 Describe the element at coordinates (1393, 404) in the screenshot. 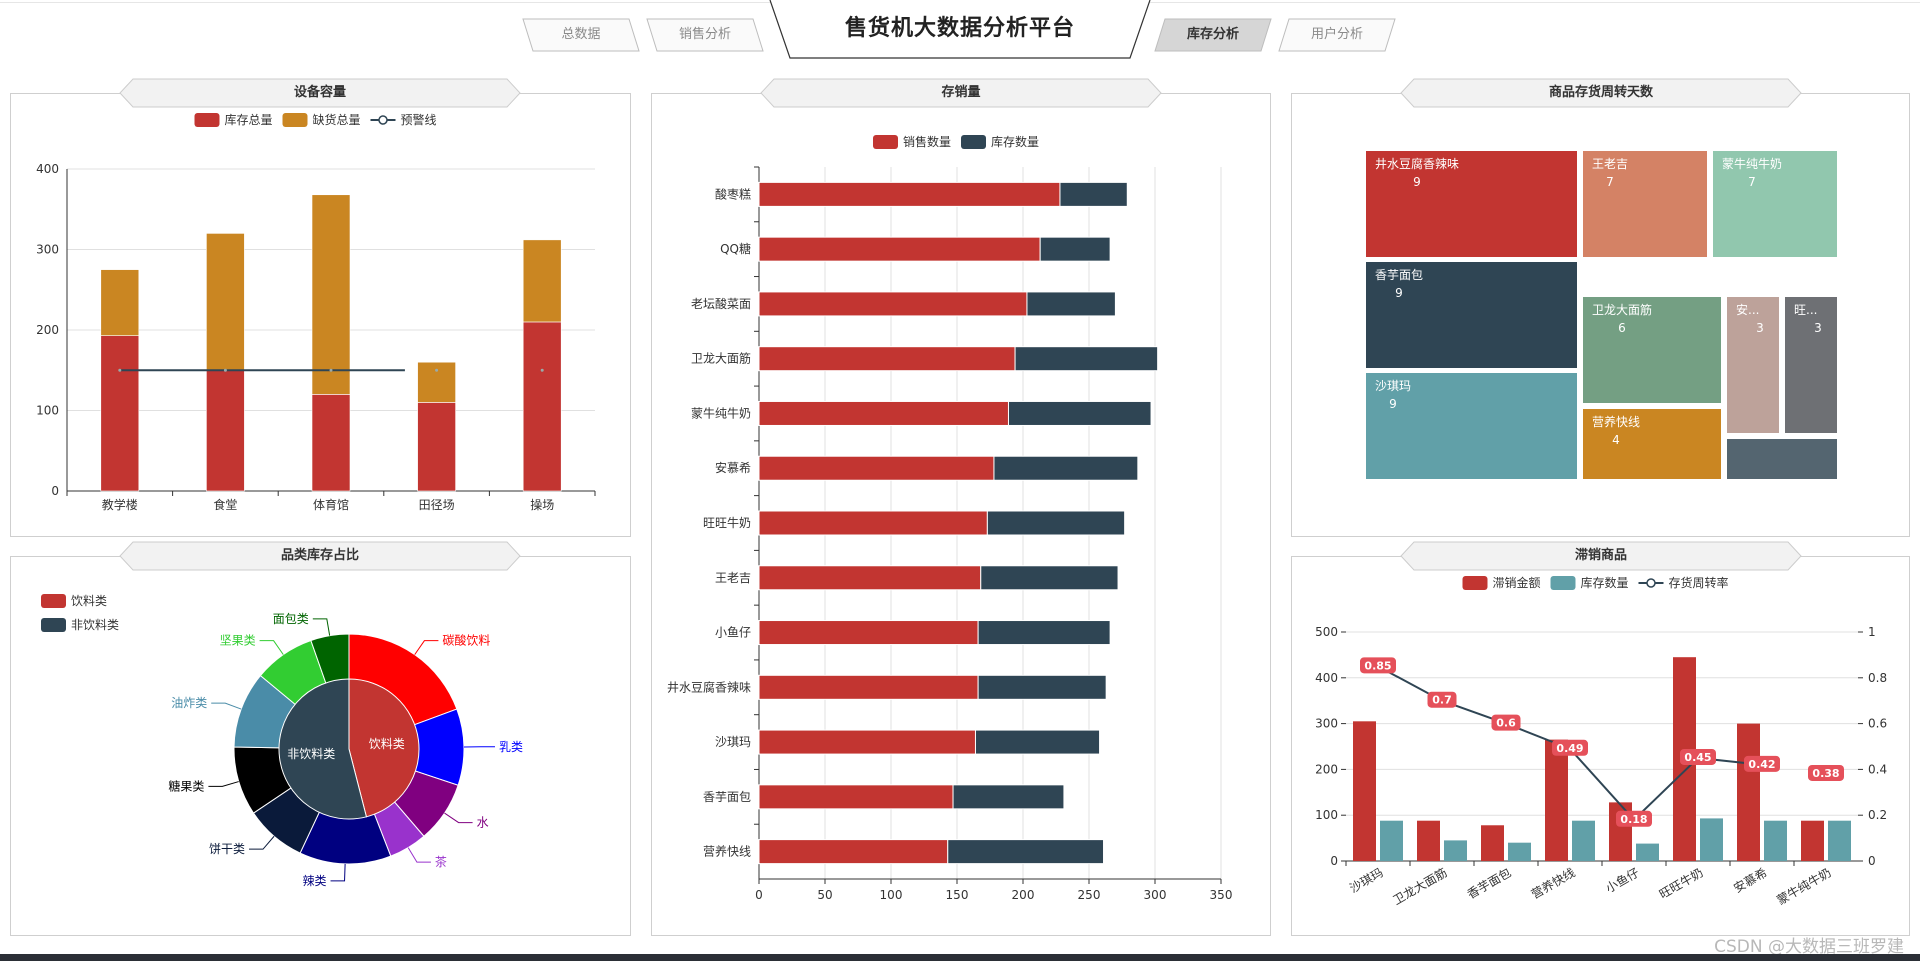

I see `treemap-value-7: 9` at that location.